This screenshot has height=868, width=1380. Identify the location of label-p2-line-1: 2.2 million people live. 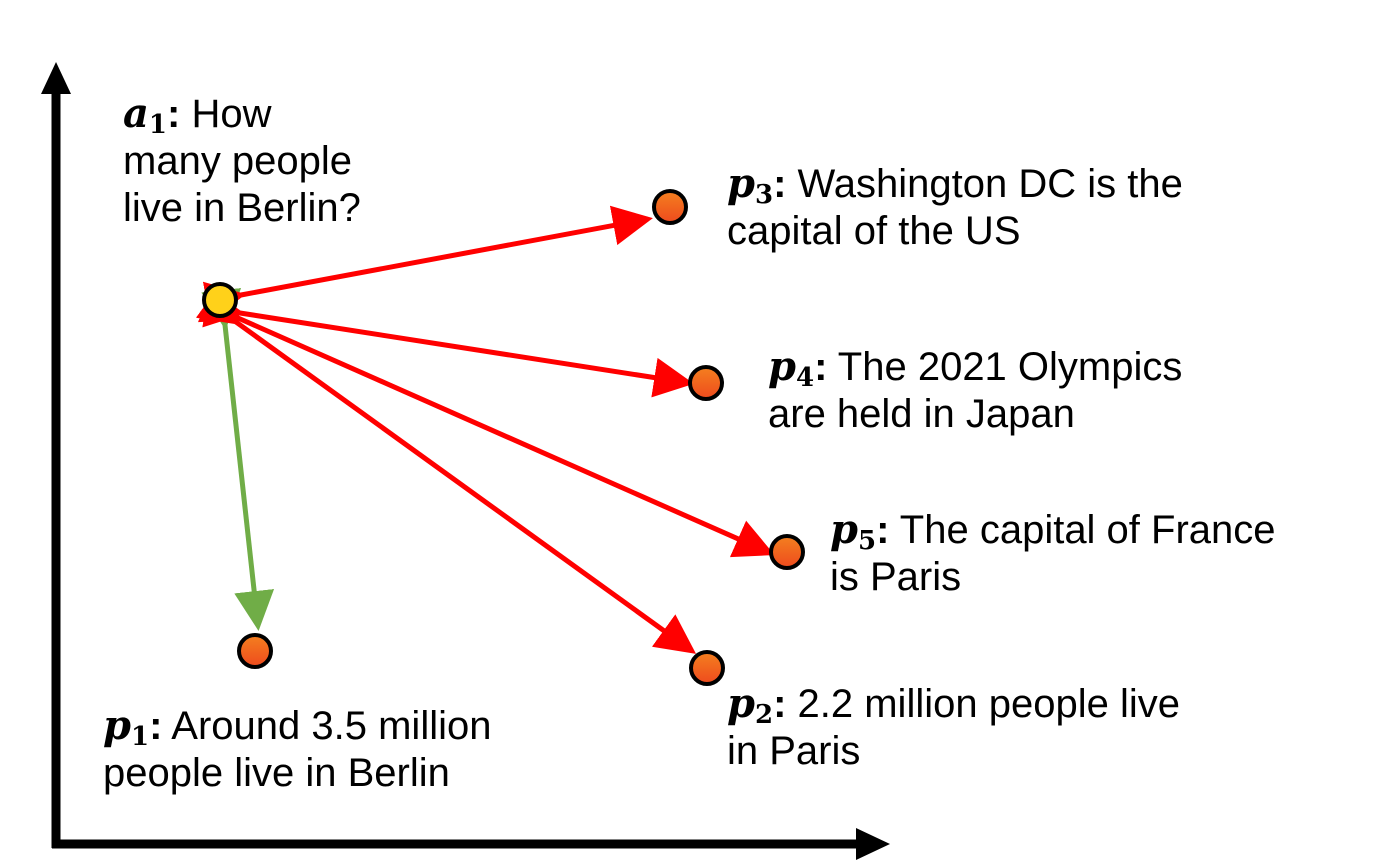
(988, 704).